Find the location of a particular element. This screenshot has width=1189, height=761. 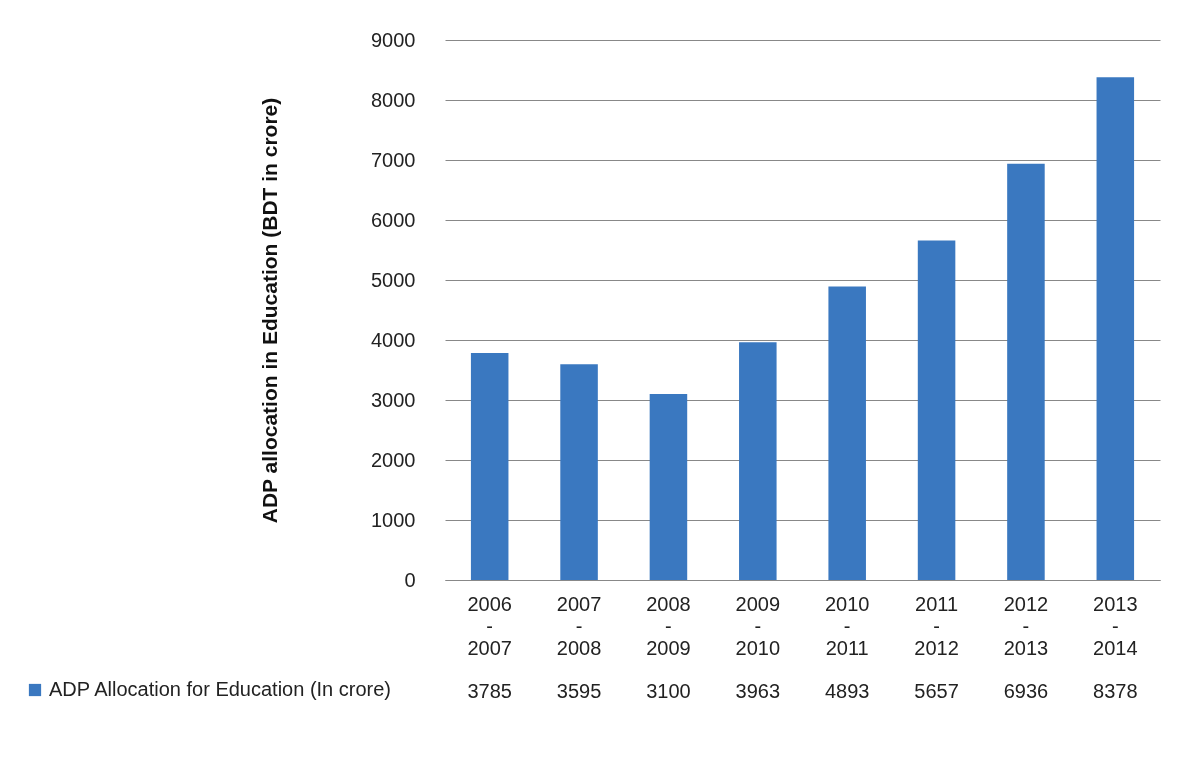

data-label: 5657 is located at coordinates (936, 691).